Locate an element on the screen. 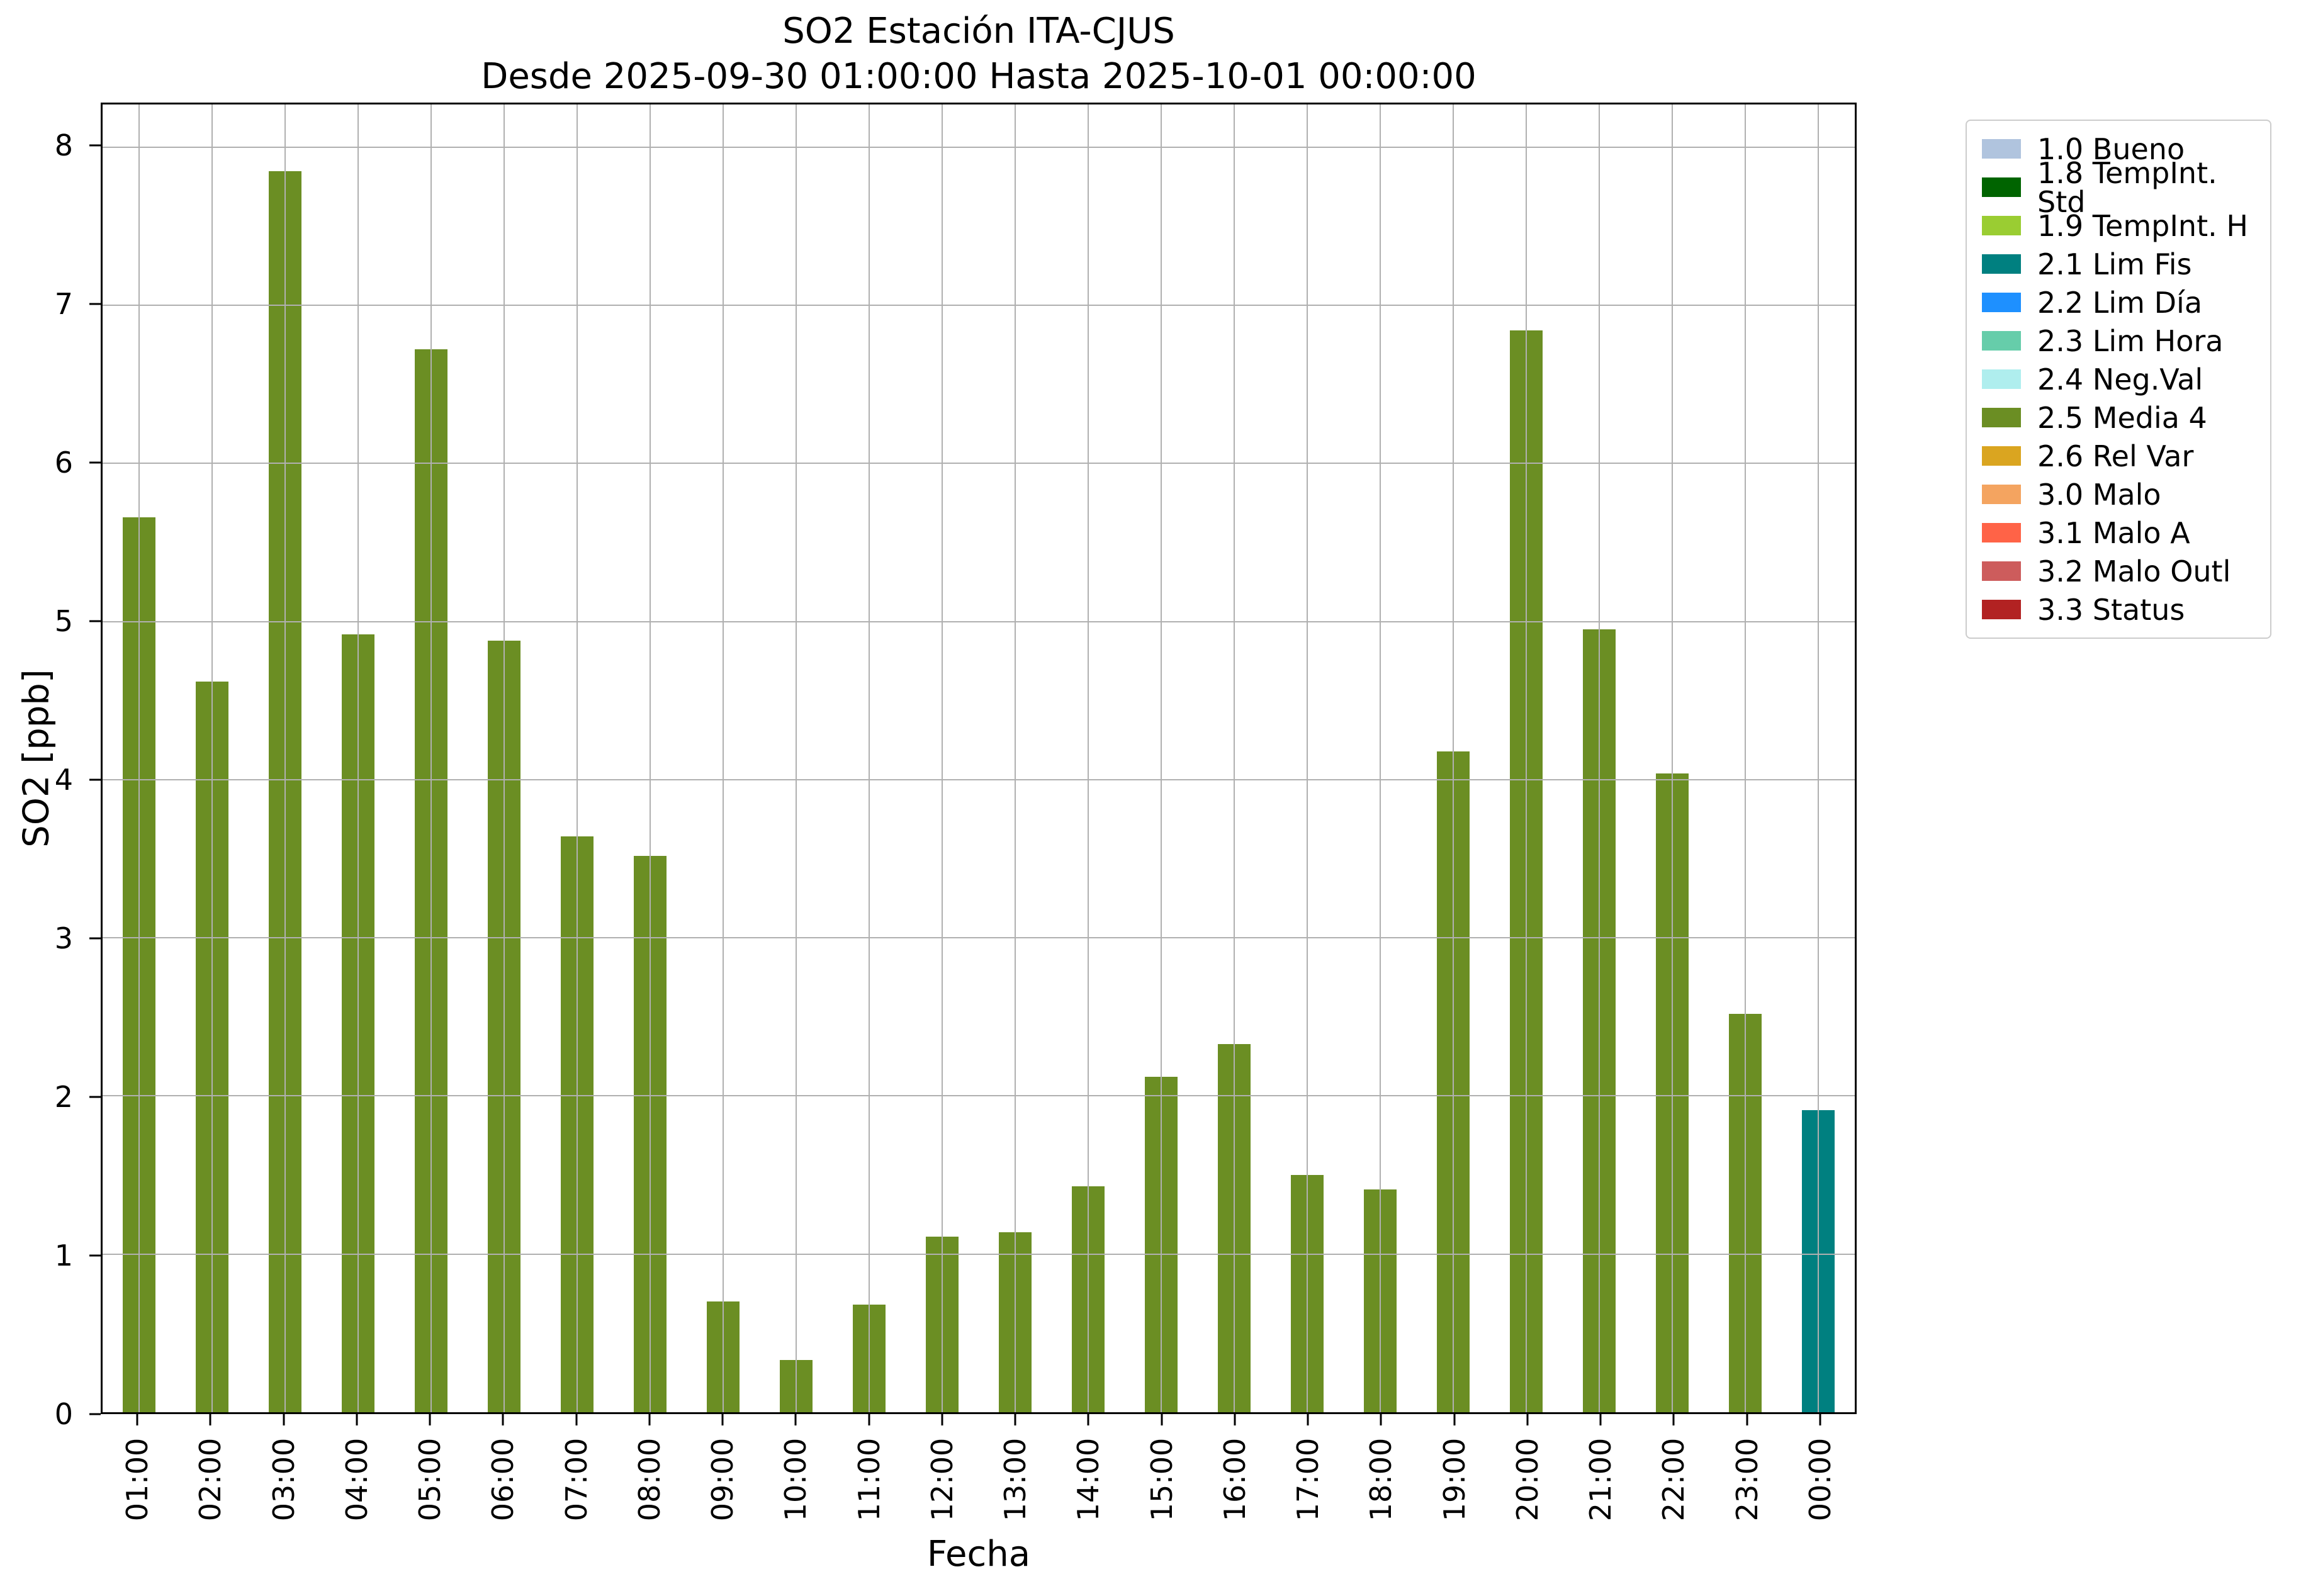 The height and width of the screenshot is (1596, 2301). x-tick-label: 03:00 is located at coordinates (283, 1479).